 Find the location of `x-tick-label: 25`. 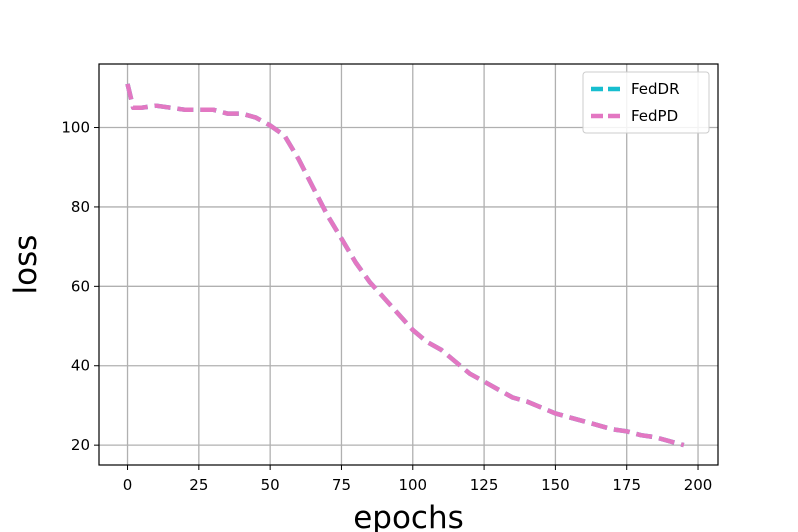

x-tick-label: 25 is located at coordinates (198, 485).